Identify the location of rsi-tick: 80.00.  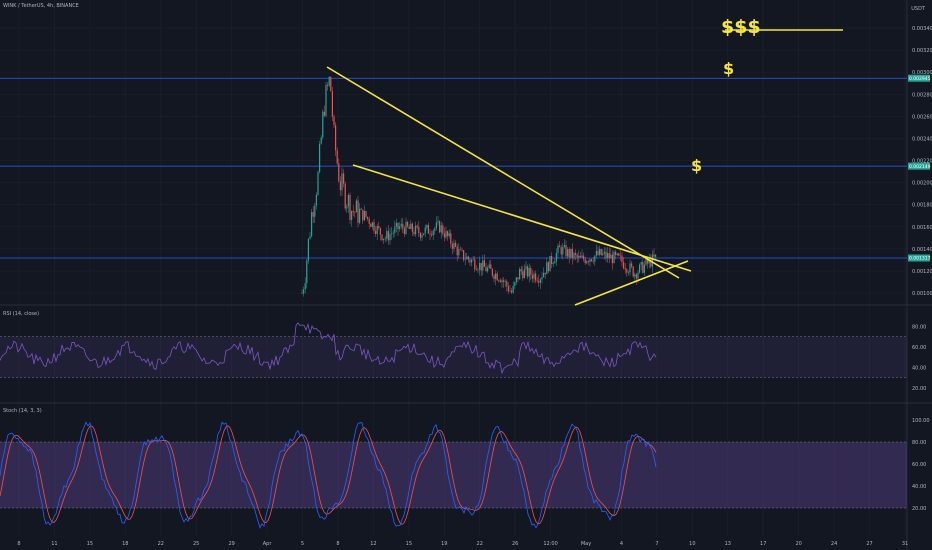
(919, 327).